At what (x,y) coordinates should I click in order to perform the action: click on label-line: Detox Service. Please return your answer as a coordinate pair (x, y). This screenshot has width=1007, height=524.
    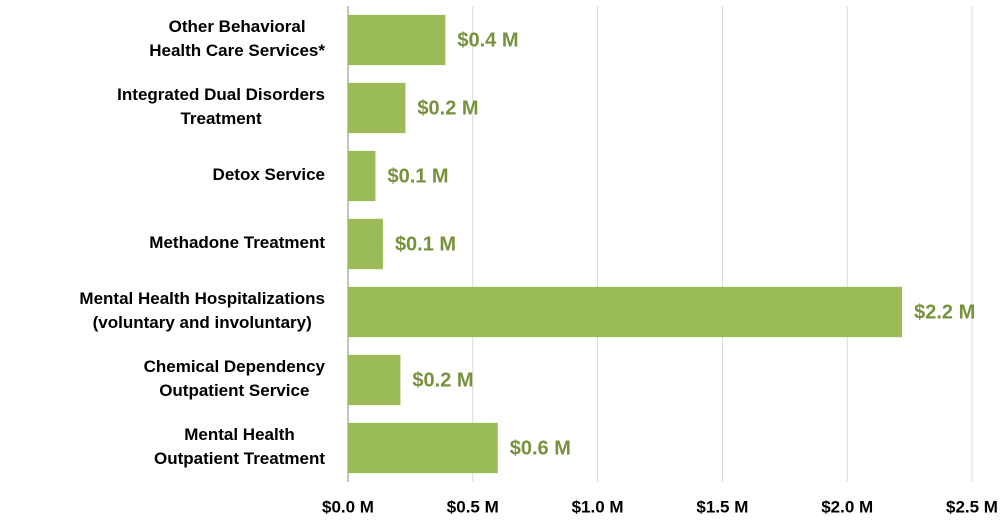
    Looking at the image, I should click on (269, 174).